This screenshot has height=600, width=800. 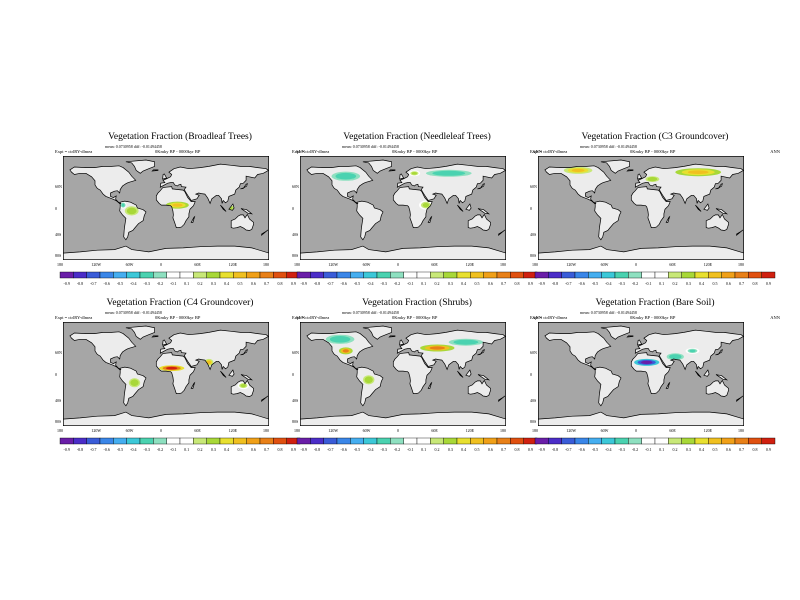 What do you see at coordinates (595, 283) in the screenshot?
I see `colorbar-label: -0.5` at bounding box center [595, 283].